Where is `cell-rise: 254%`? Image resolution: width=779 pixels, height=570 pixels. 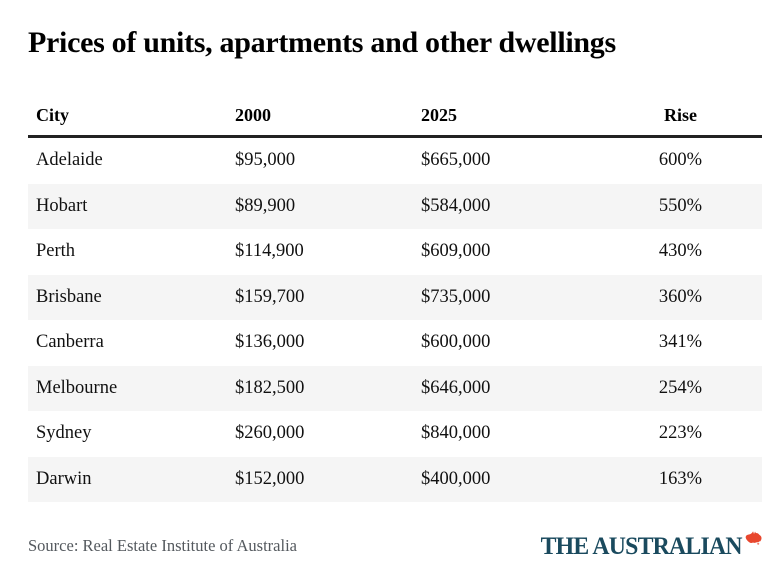
cell-rise: 254% is located at coordinates (680, 387).